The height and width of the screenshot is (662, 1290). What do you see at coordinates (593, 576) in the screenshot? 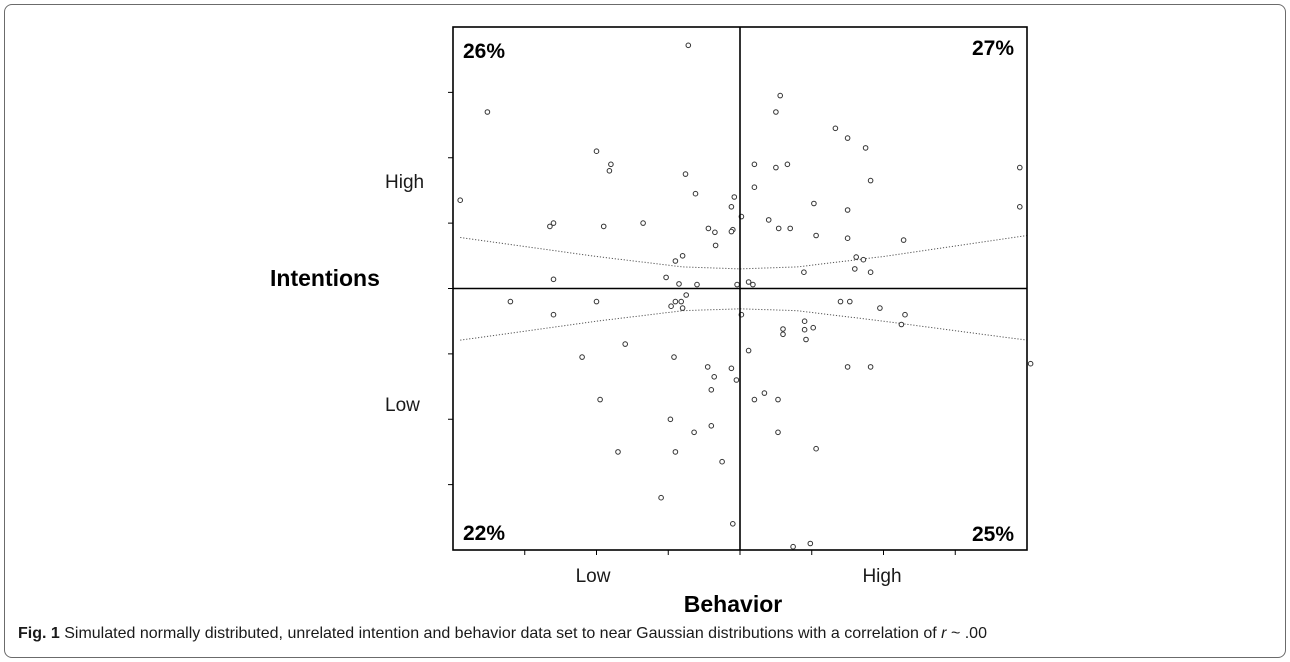
I see `x-tick-label-low: Low` at bounding box center [593, 576].